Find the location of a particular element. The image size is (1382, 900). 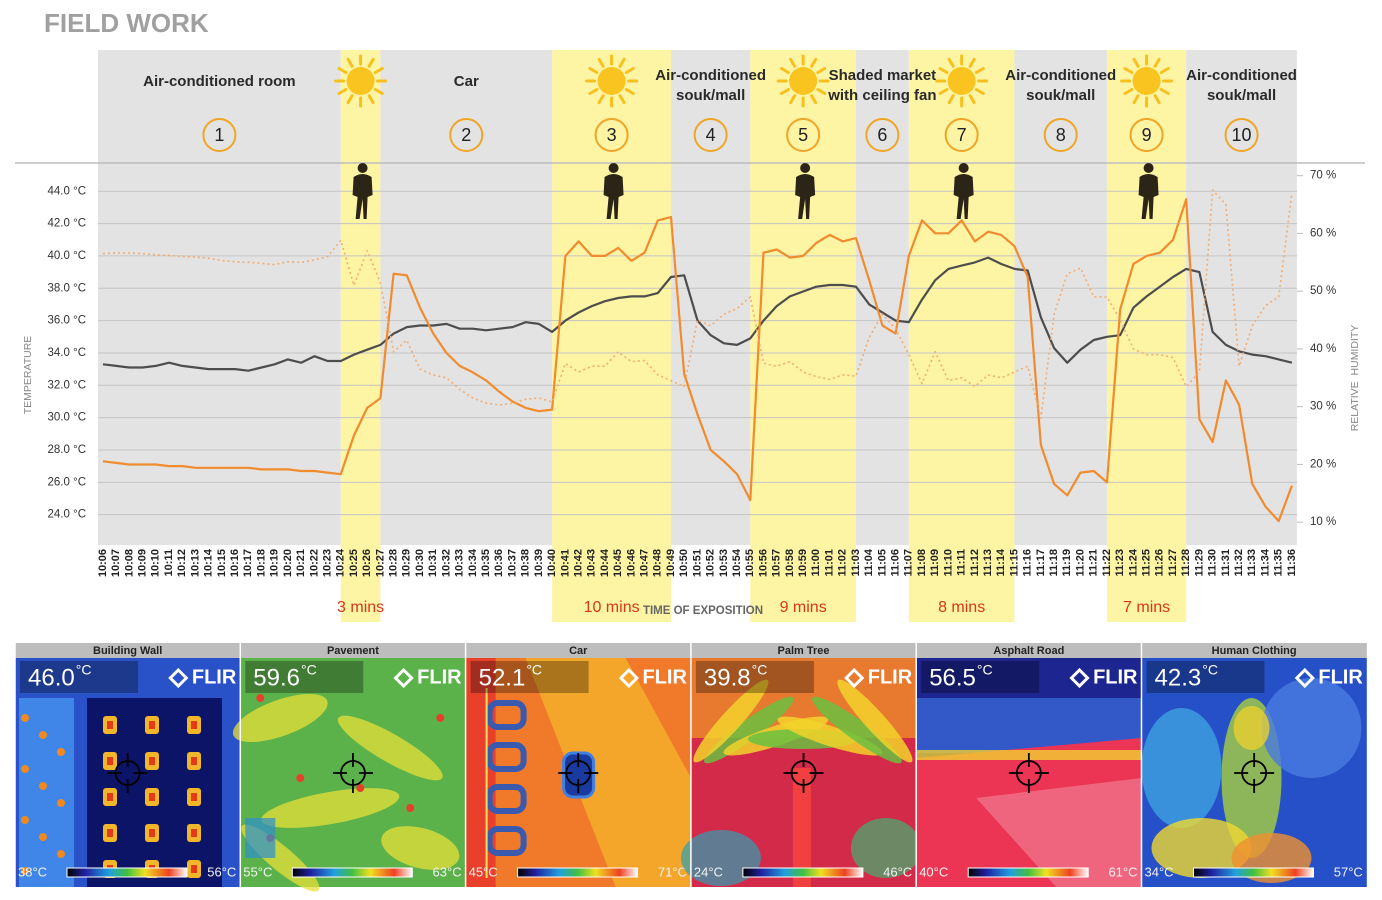

y2-tick-label: 20 % is located at coordinates (1323, 464).